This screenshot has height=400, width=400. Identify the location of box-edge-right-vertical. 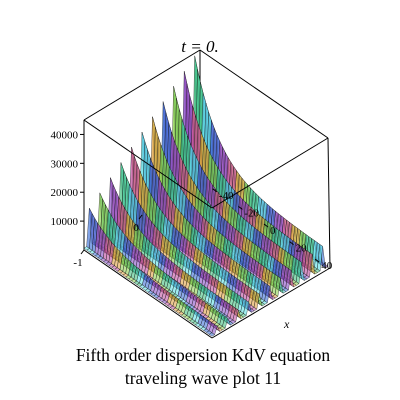
(329, 203).